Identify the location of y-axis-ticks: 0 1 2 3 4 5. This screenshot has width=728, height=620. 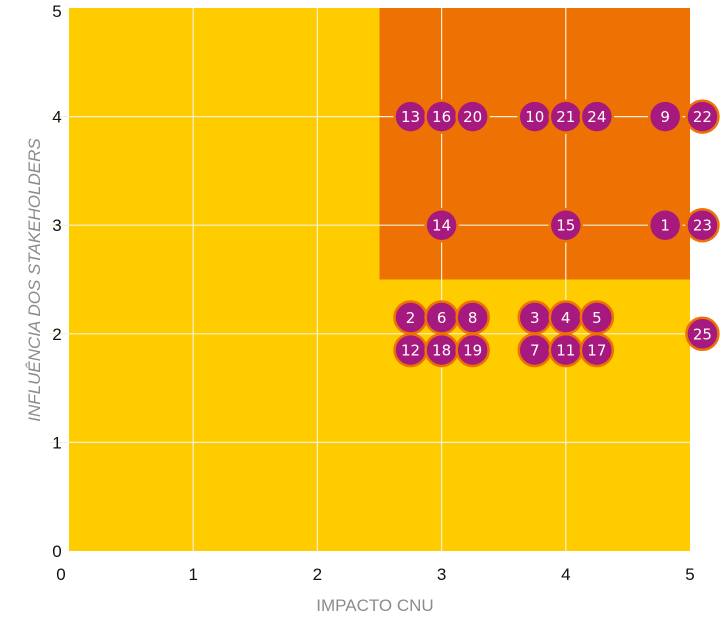
(56, 281).